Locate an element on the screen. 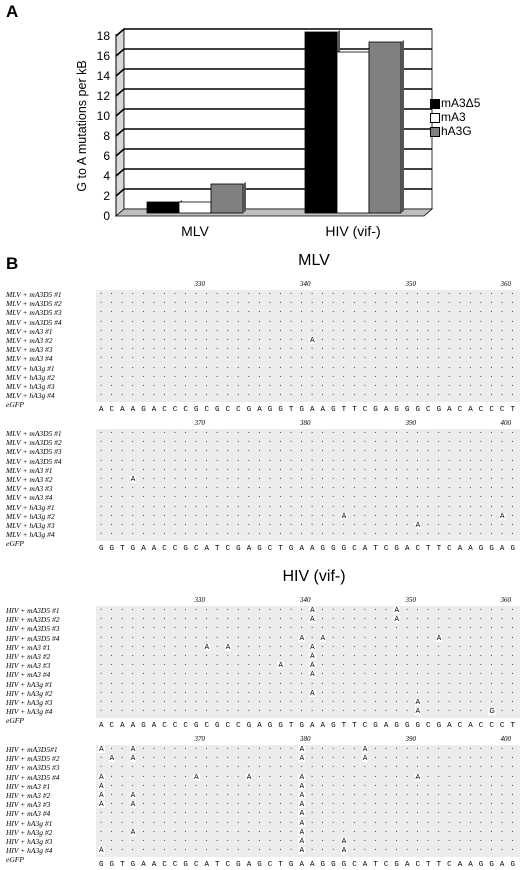 This screenshot has height=870, width=528. reference-base: T is located at coordinates (512, 726).